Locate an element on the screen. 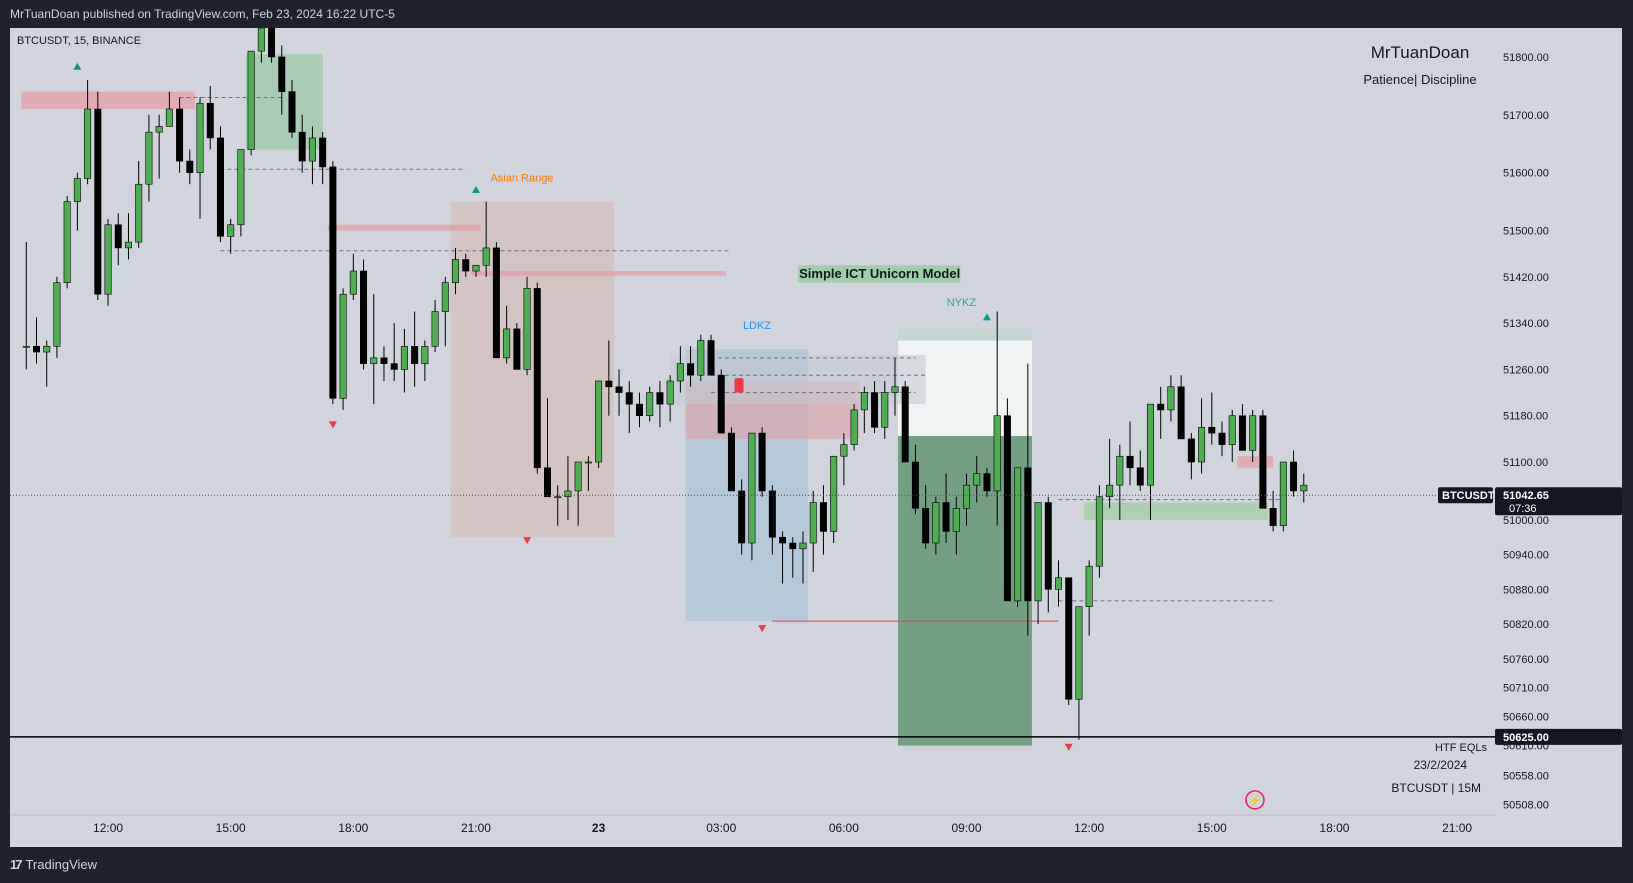  htf-eqls-price-badge is located at coordinates (1558, 736).